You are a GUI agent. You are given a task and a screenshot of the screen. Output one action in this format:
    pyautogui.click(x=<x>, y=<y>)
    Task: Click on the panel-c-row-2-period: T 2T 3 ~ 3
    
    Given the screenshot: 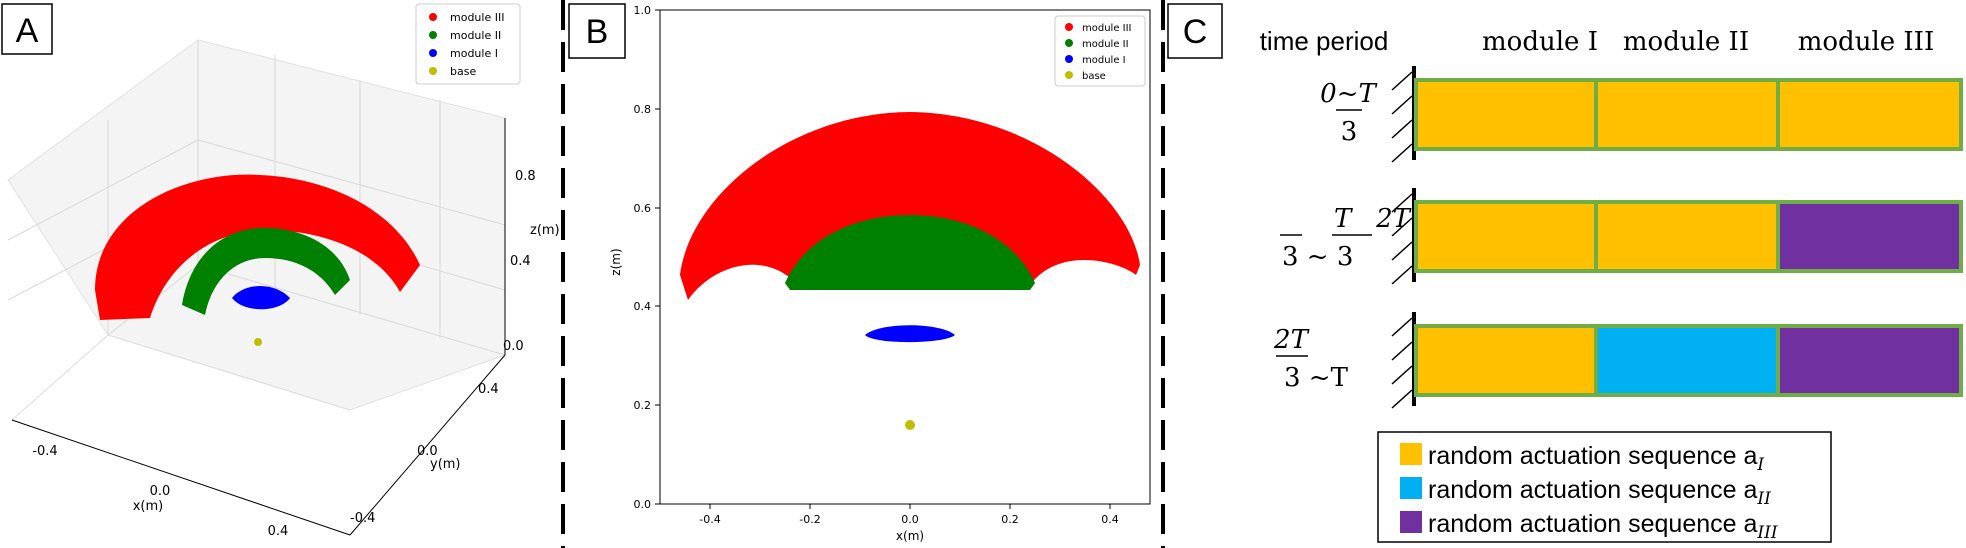 What is the action you would take?
    pyautogui.click(x=1346, y=238)
    